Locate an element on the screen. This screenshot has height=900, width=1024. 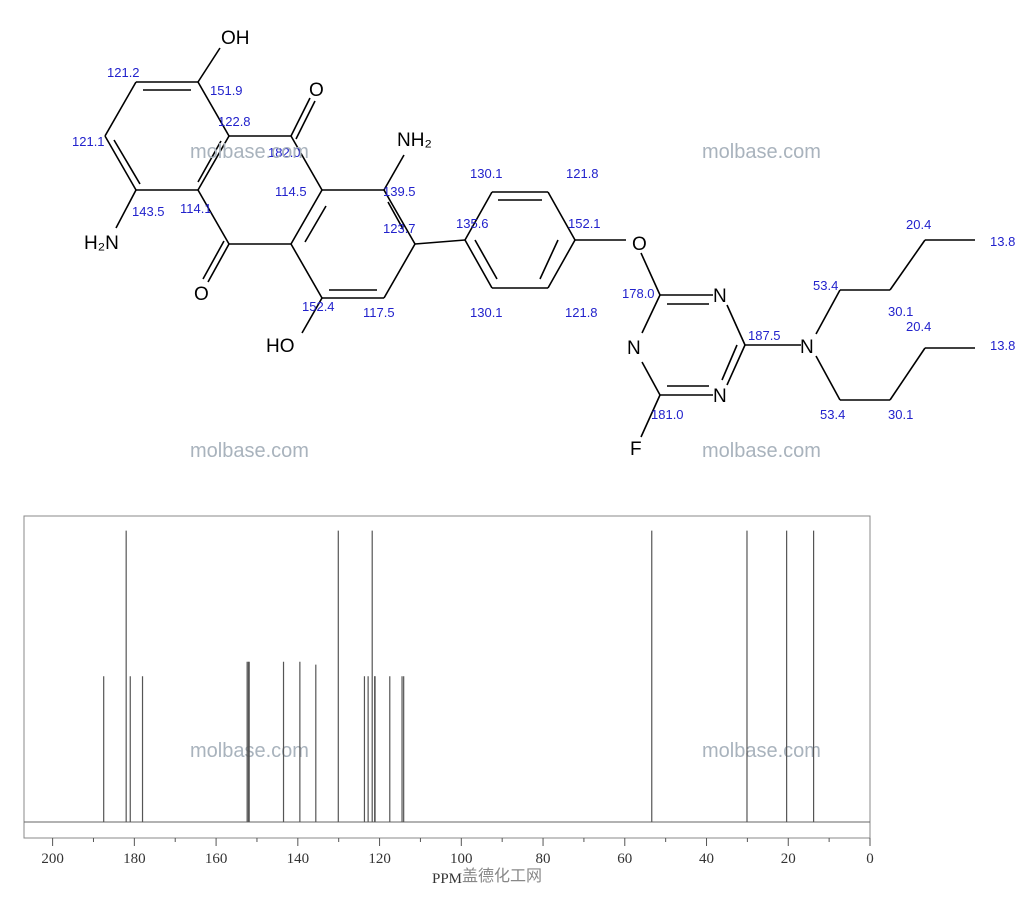
source: 盖德化工网 is located at coordinates (502, 875).